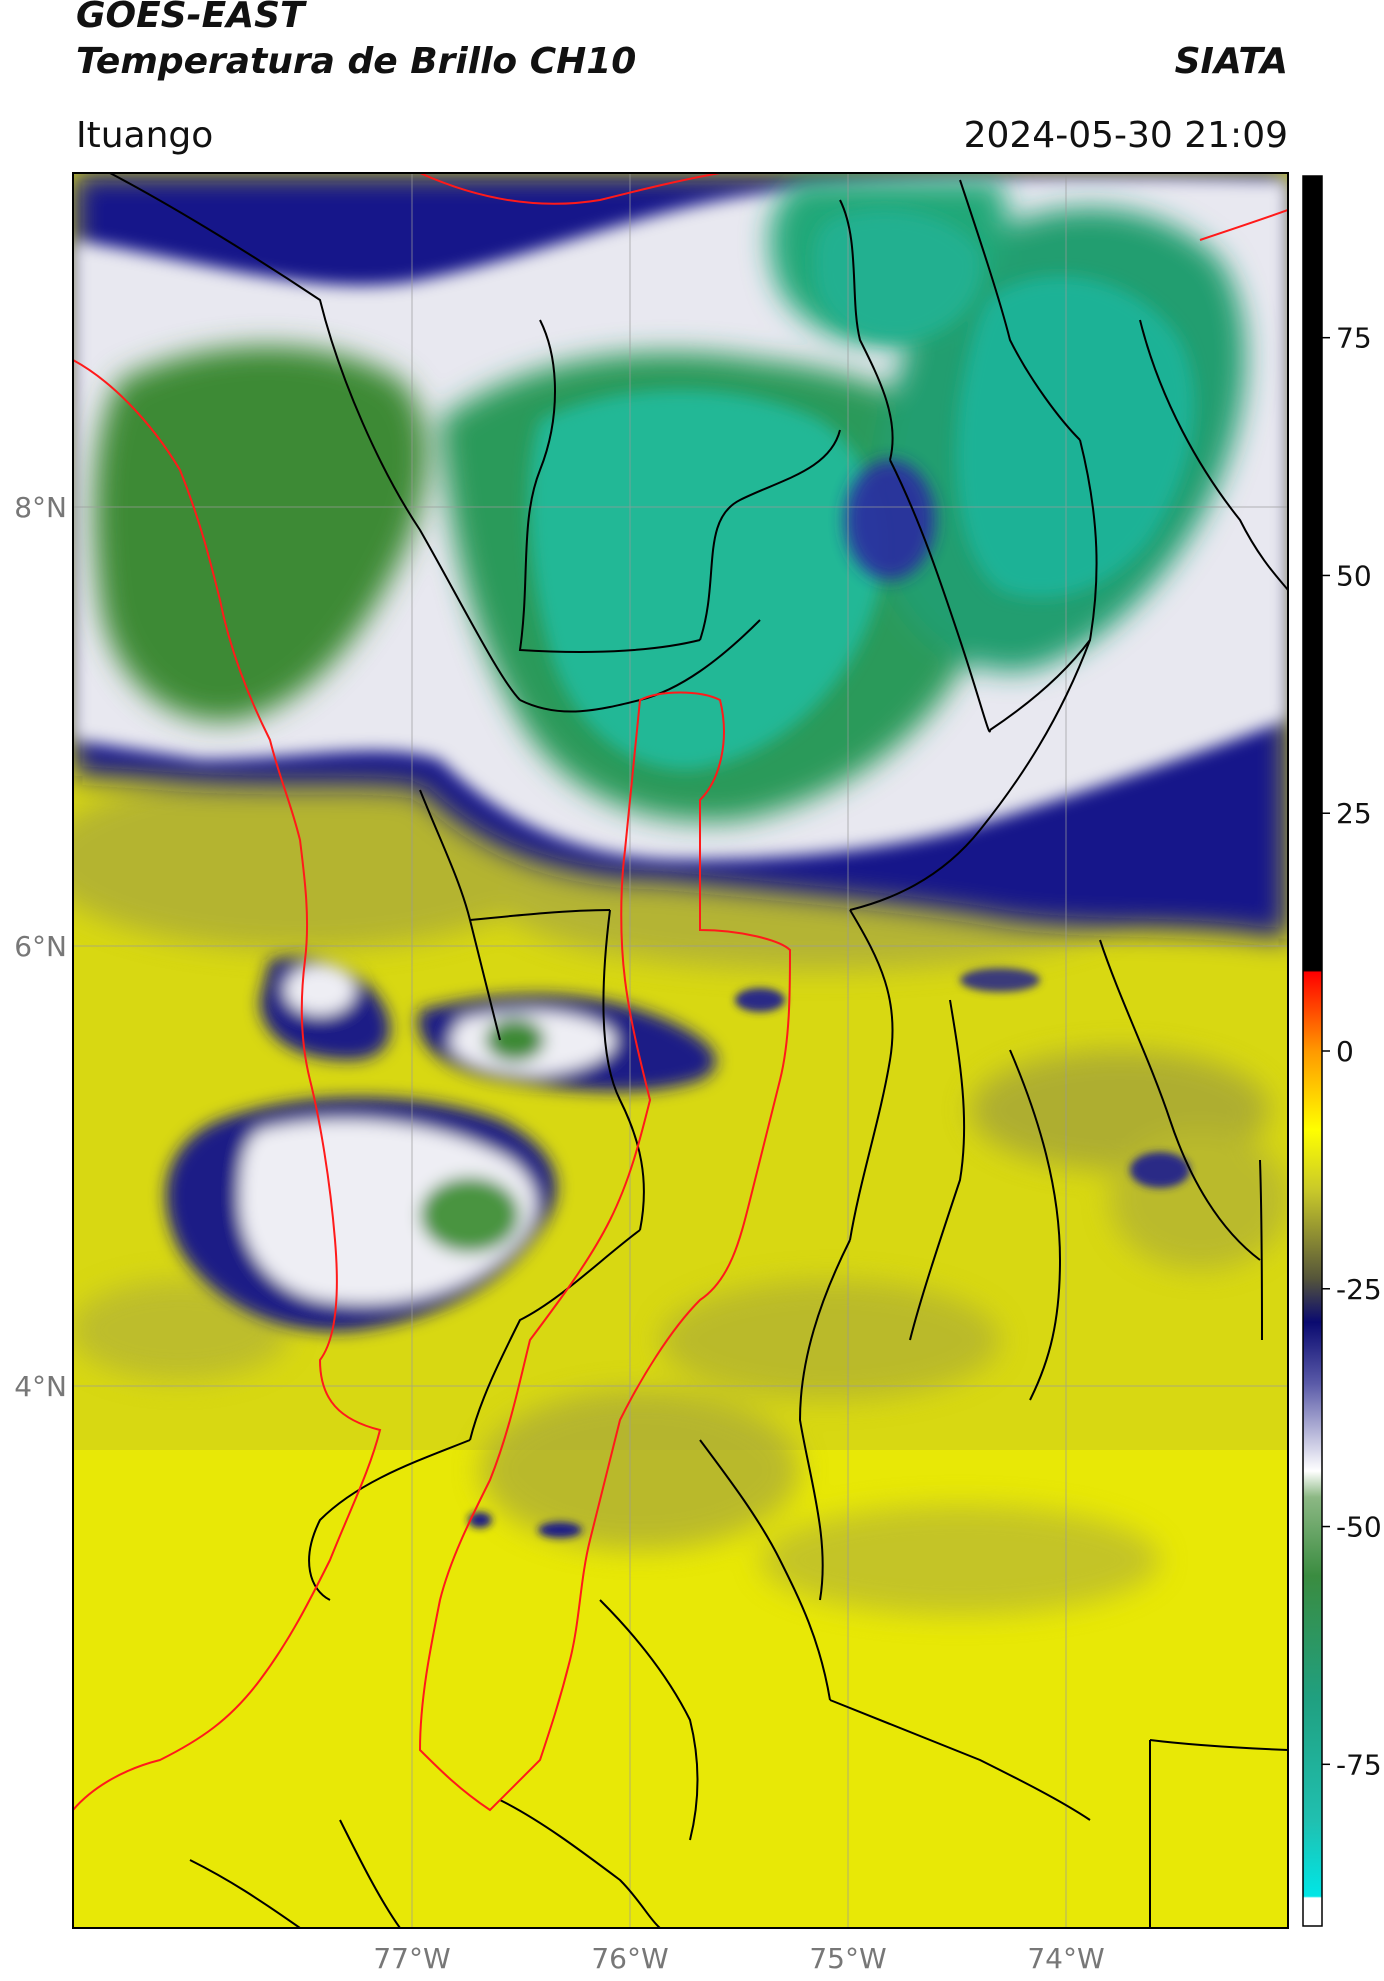 Image resolution: width=1384 pixels, height=1981 pixels. I want to click on colorbar-tick-label: 50, so click(1354, 575).